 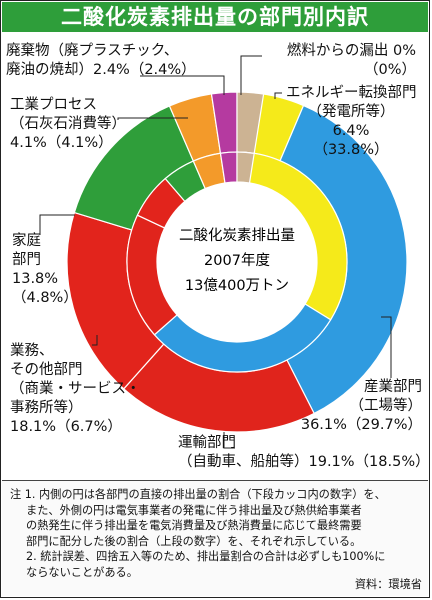 What do you see at coordinates (206, 556) in the screenshot?
I see `note-2-line1: 2. 統計誤差、四捨五入等のため、排出量割合の合計は必ずしも100%に` at bounding box center [206, 556].